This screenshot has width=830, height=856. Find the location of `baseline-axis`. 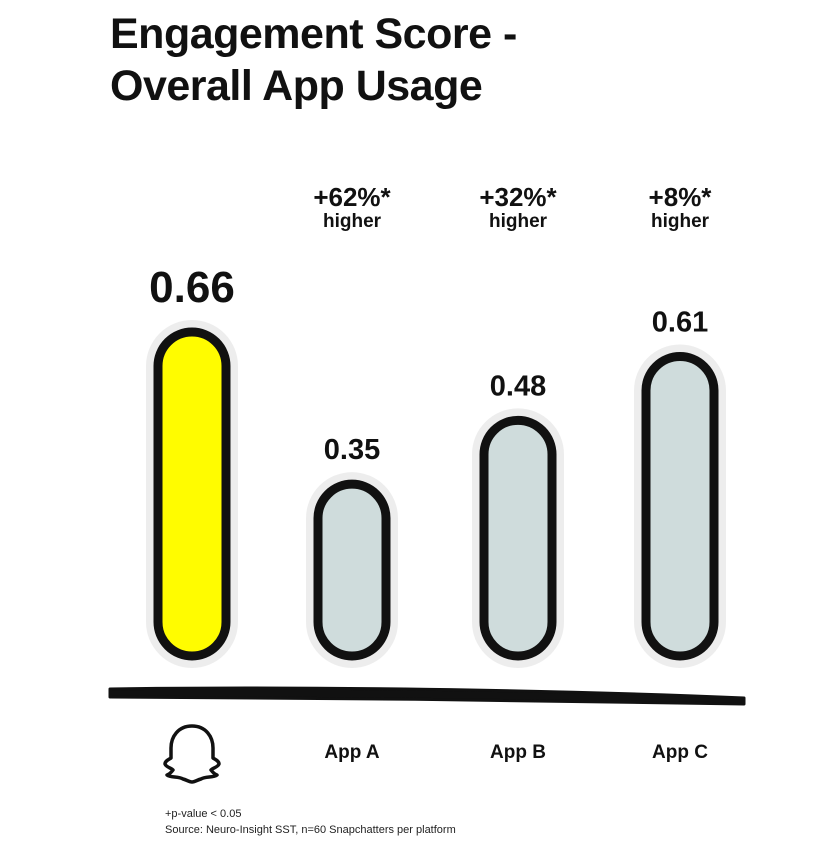

baseline-axis is located at coordinates (427, 696).